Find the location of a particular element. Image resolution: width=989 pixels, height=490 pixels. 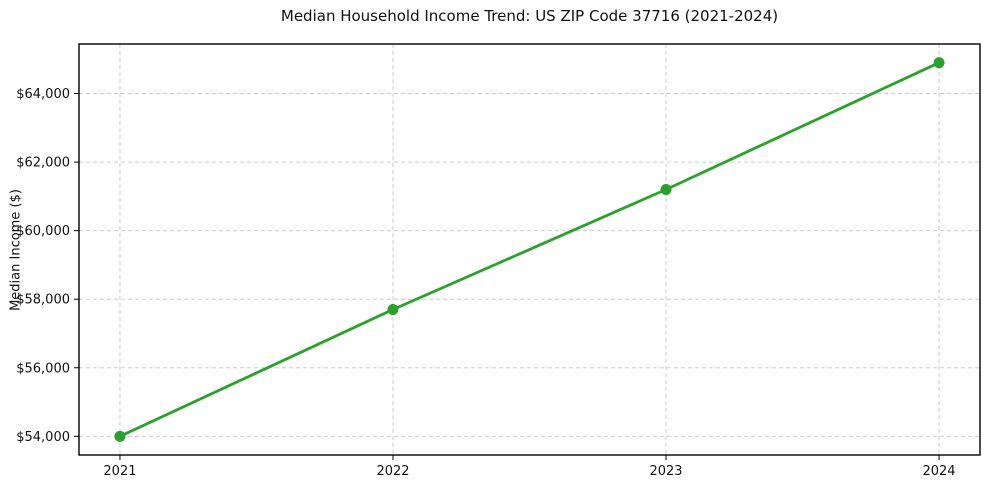

x-tick-label: 2023 is located at coordinates (665, 471).